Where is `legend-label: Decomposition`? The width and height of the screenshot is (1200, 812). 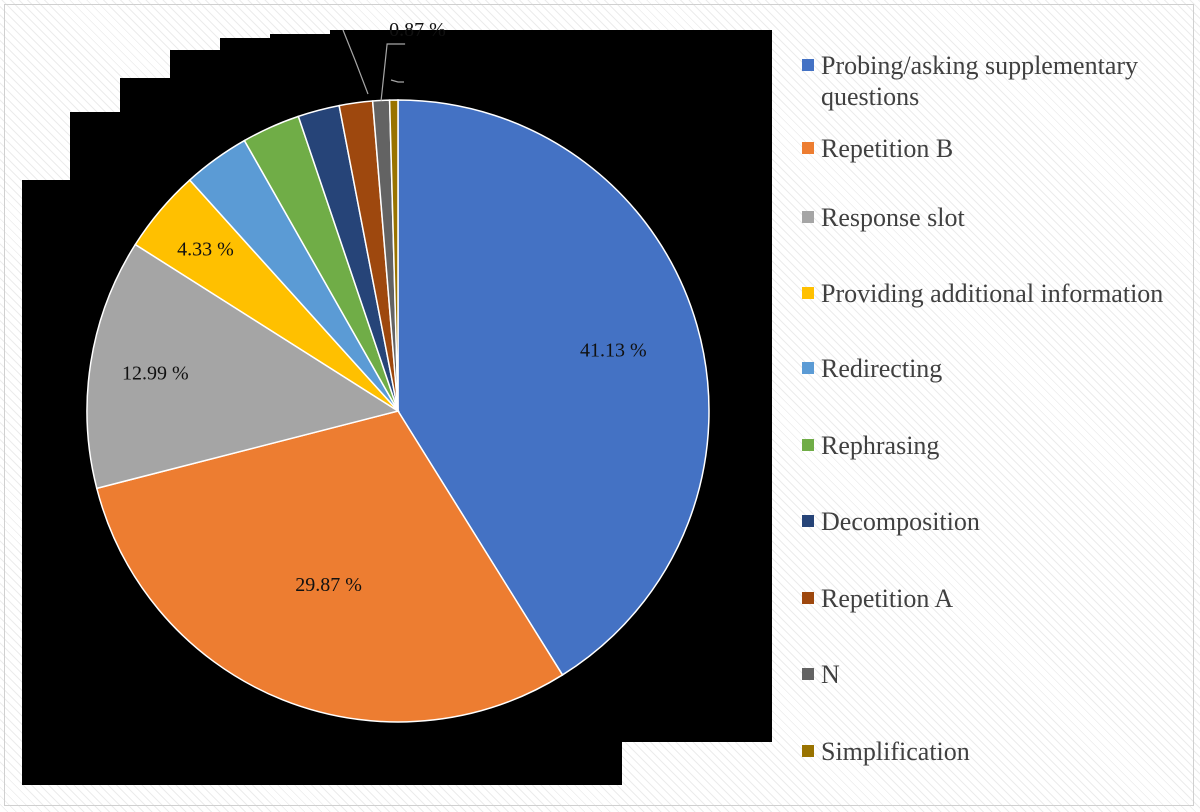 legend-label: Decomposition is located at coordinates (900, 521).